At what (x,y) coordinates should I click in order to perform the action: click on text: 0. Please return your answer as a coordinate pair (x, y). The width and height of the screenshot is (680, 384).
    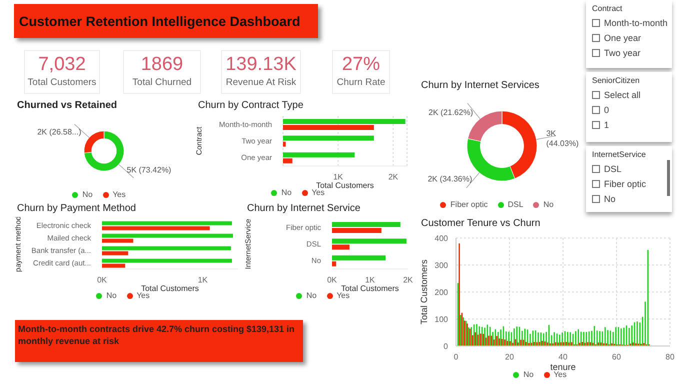
    Looking at the image, I should click on (607, 109).